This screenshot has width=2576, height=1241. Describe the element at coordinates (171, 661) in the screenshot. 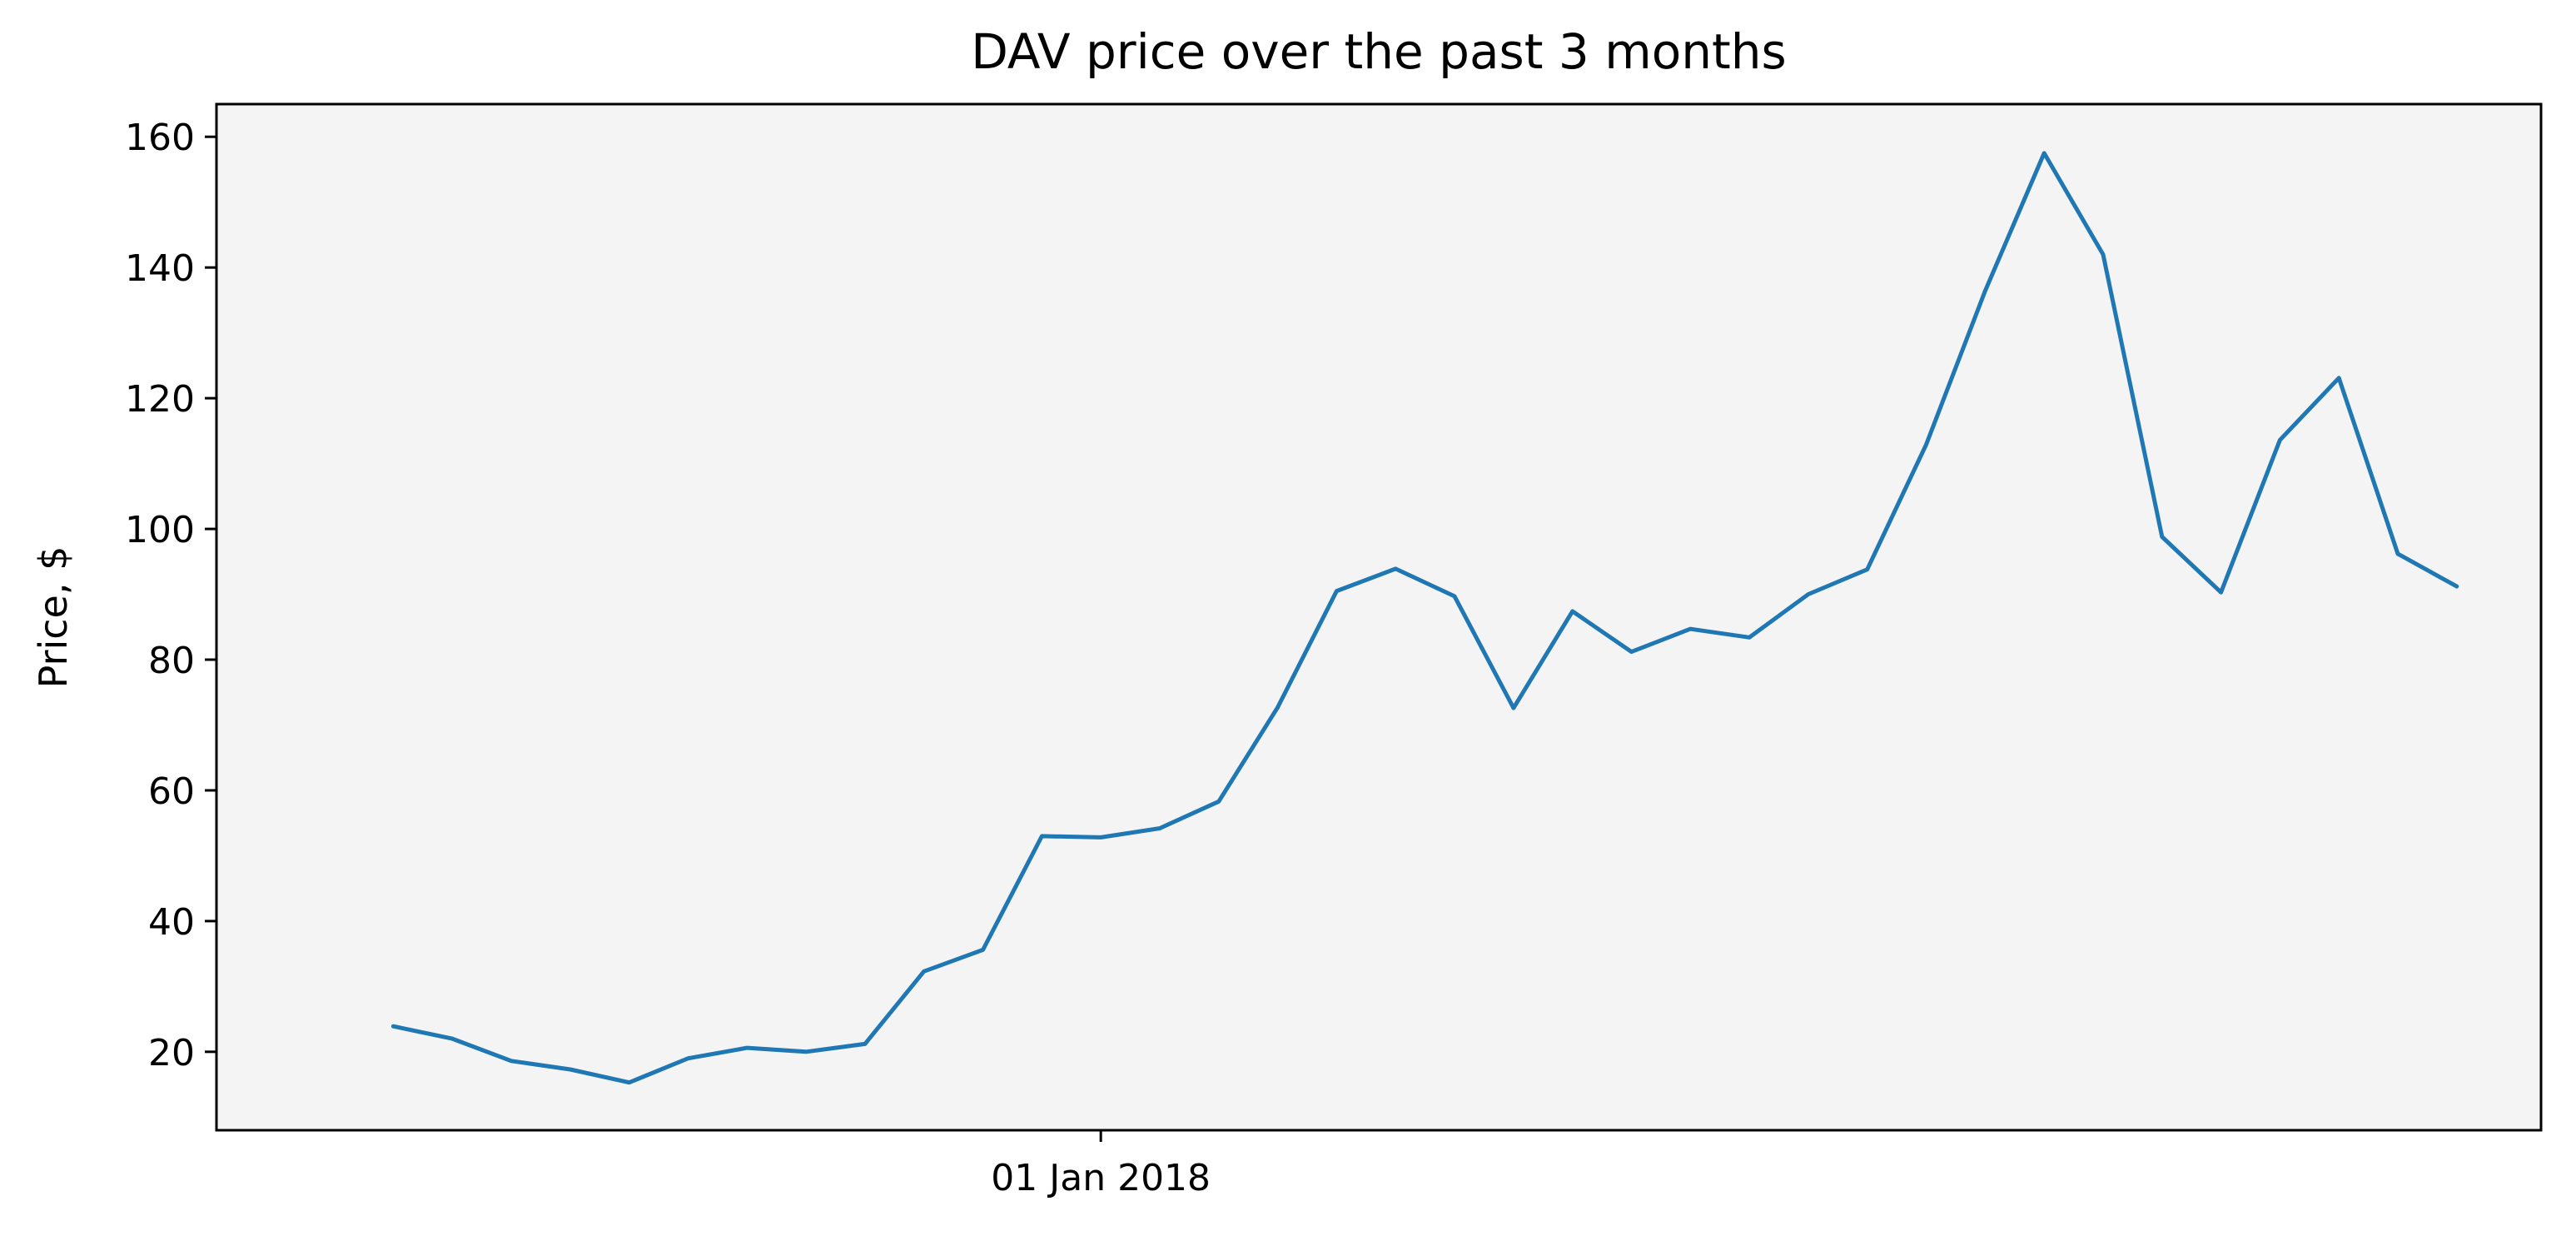

I see `y-tick-label: 80` at that location.